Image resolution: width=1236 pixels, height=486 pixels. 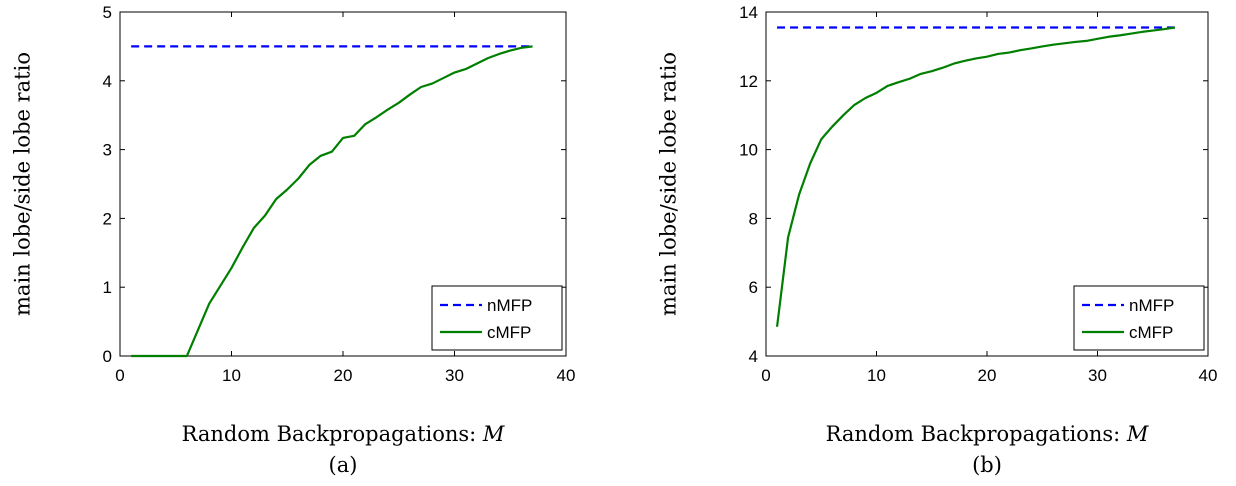 I want to click on panel-b-x-tick-label: 40, so click(x=1208, y=375).